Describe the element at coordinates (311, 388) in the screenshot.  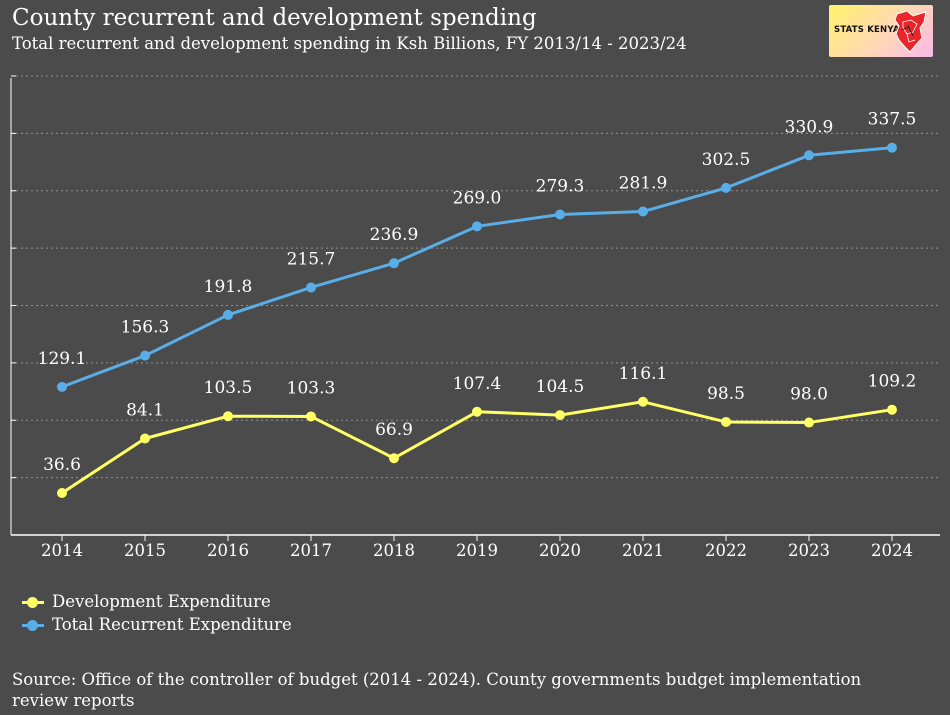
I see `data-label: 103.3` at that location.